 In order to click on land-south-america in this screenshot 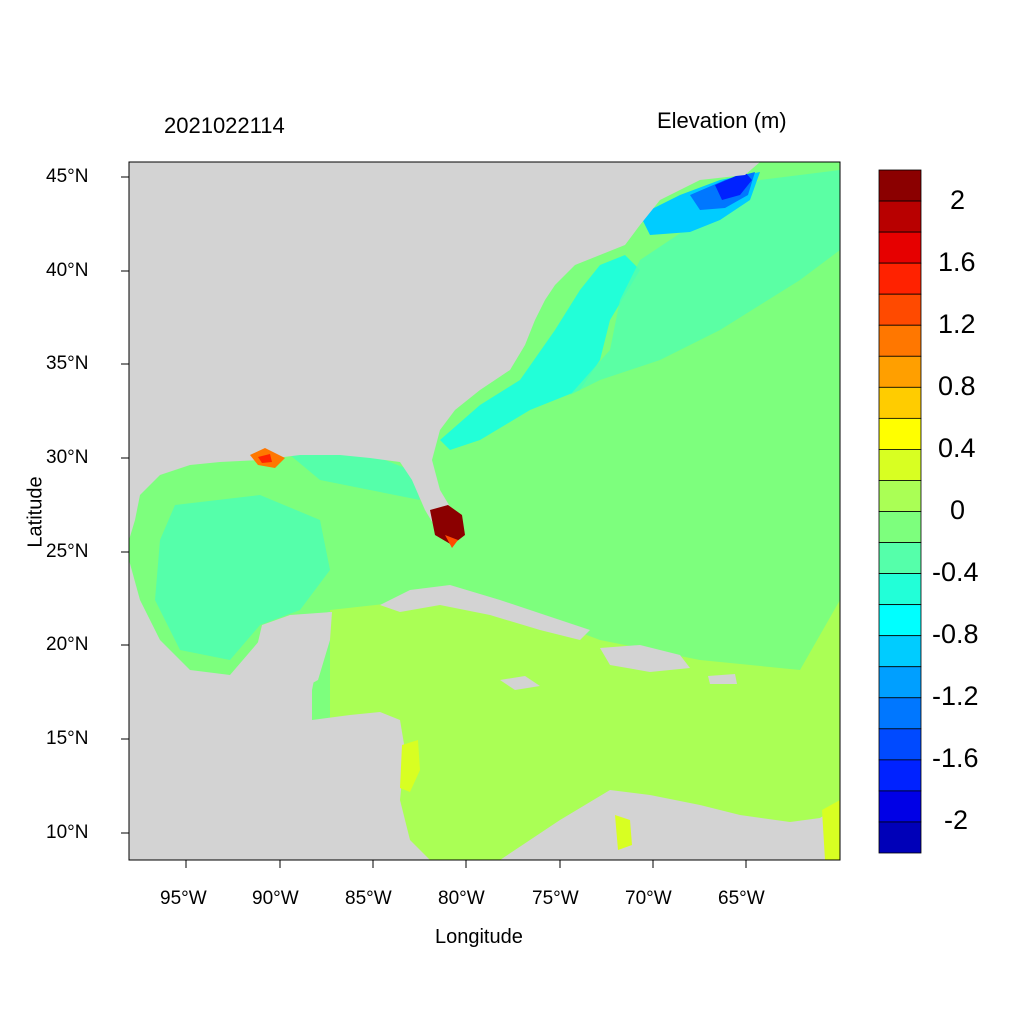, I will do `click(670, 825)`.